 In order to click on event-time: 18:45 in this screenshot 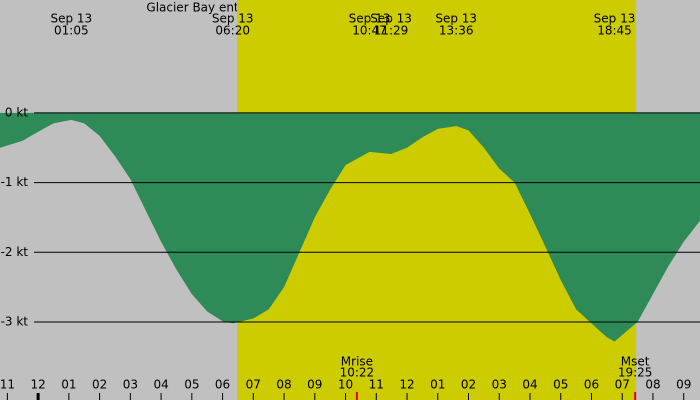, I will do `click(614, 31)`.